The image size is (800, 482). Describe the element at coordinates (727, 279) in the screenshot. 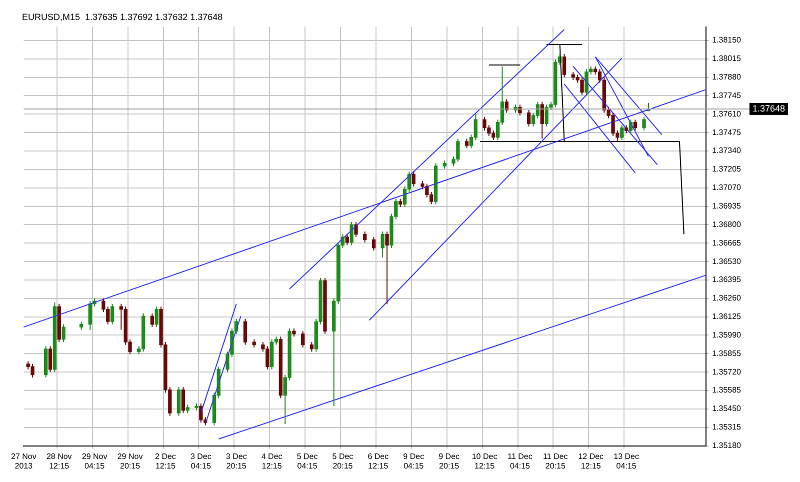

I see `y-tick-label: 1.36395` at that location.